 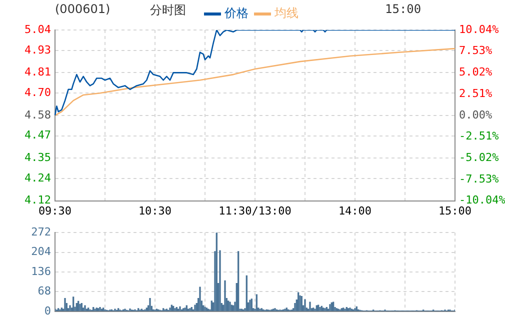 I want to click on x-tick-label: 15:00, so click(x=455, y=211).